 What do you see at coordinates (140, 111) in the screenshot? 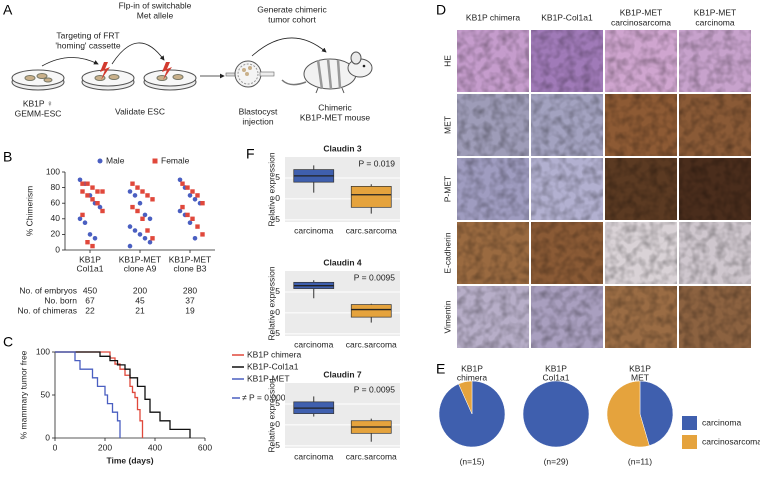
I see `stage-label: Validate ESC` at bounding box center [140, 111].